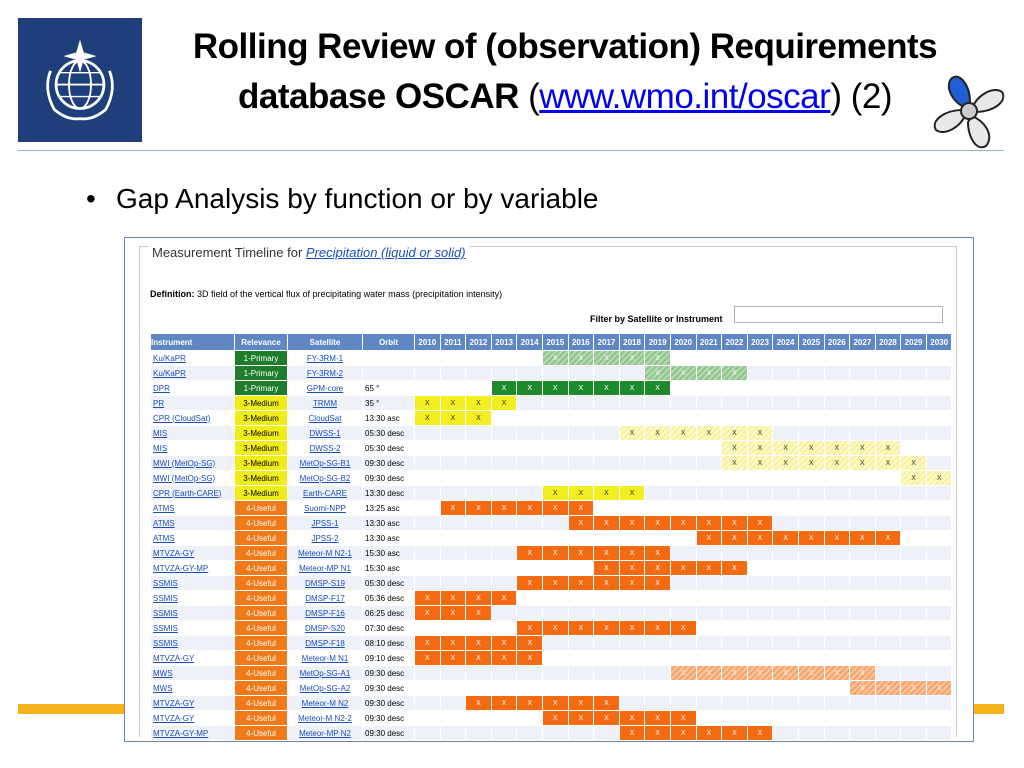 This screenshot has width=1024, height=768. Describe the element at coordinates (261, 418) in the screenshot. I see `relevance-cell: 3-Medium` at that location.